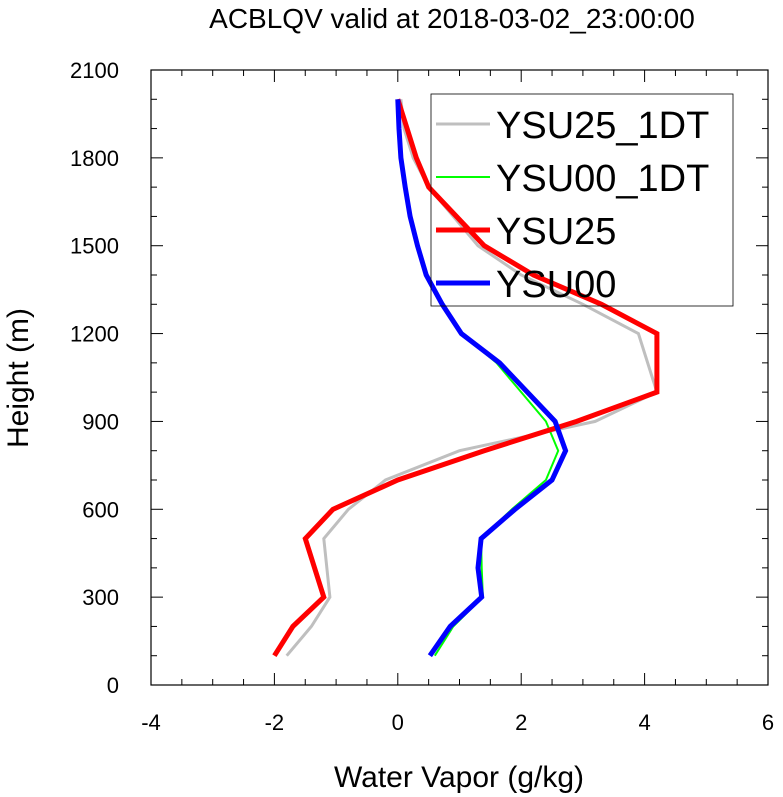  Describe the element at coordinates (768, 722) in the screenshot. I see `x-tick-label: 6` at that location.